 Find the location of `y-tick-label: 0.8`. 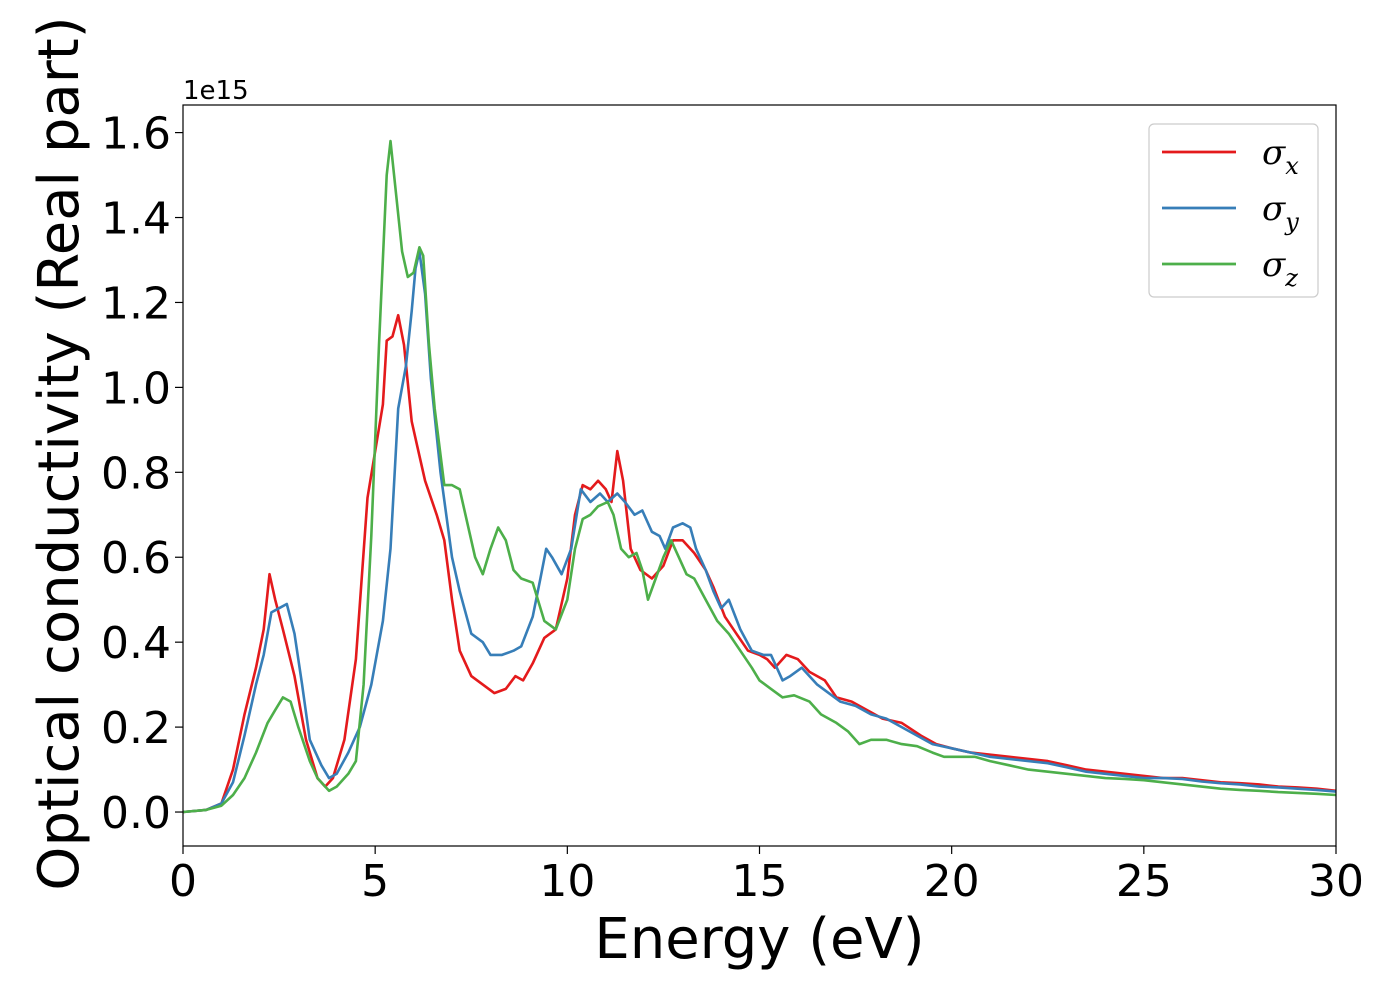

y-tick-label: 0.8 is located at coordinates (136, 473).